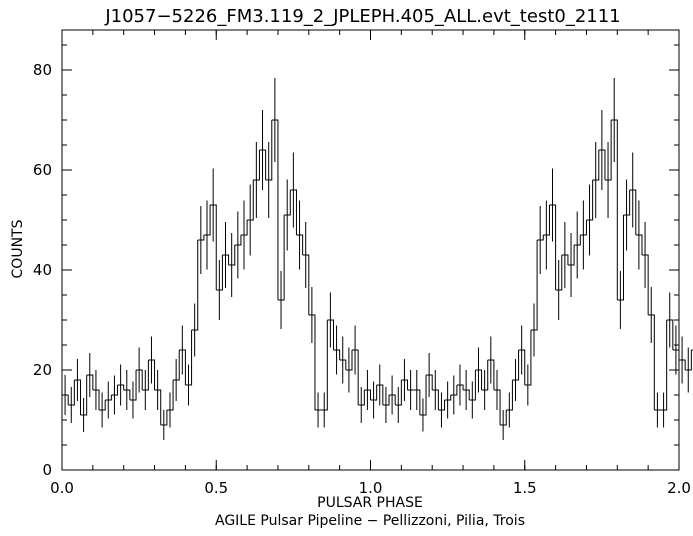 The width and height of the screenshot is (693, 536). Describe the element at coordinates (18, 248) in the screenshot. I see `y-axis-label: COUNTS` at that location.